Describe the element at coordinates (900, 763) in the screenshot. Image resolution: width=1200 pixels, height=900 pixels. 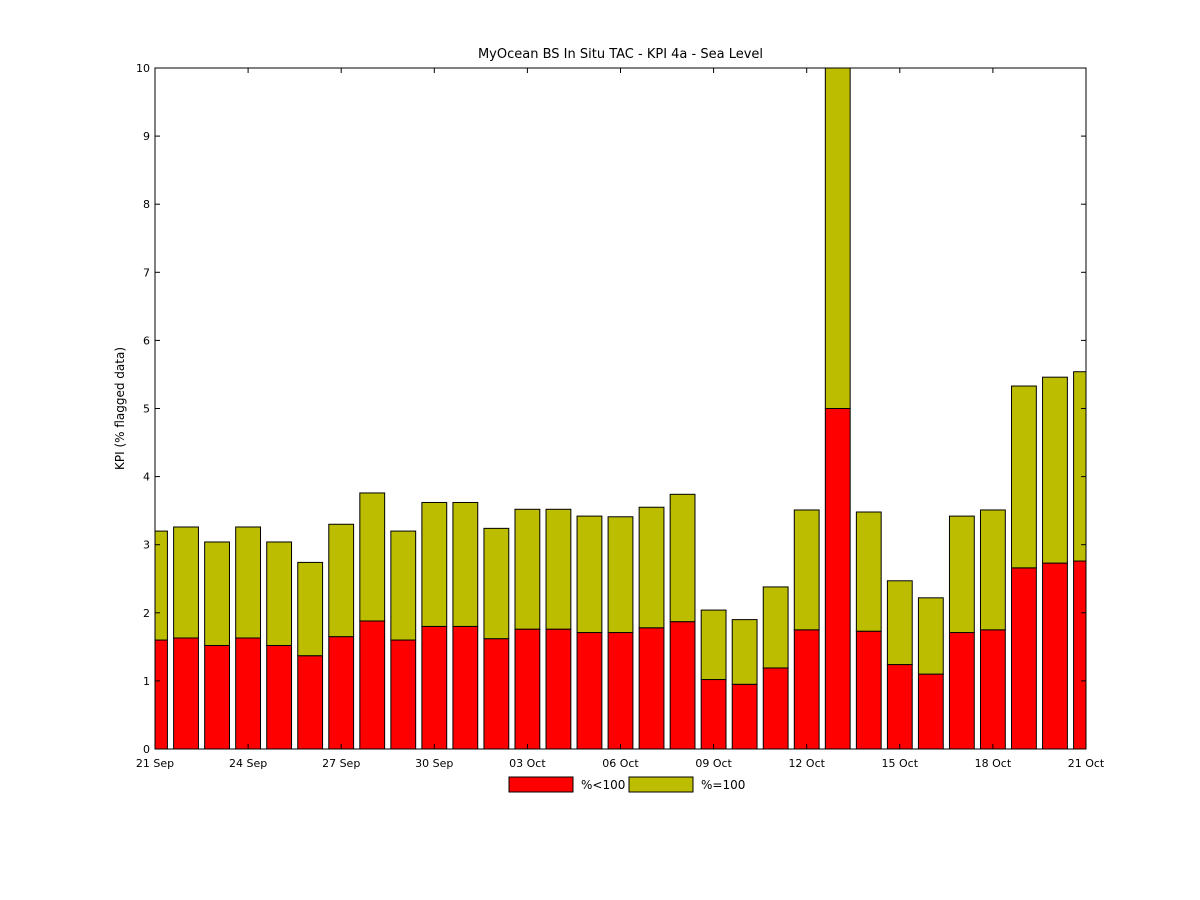
I see `x-tick-label-8: 15 Oct` at that location.